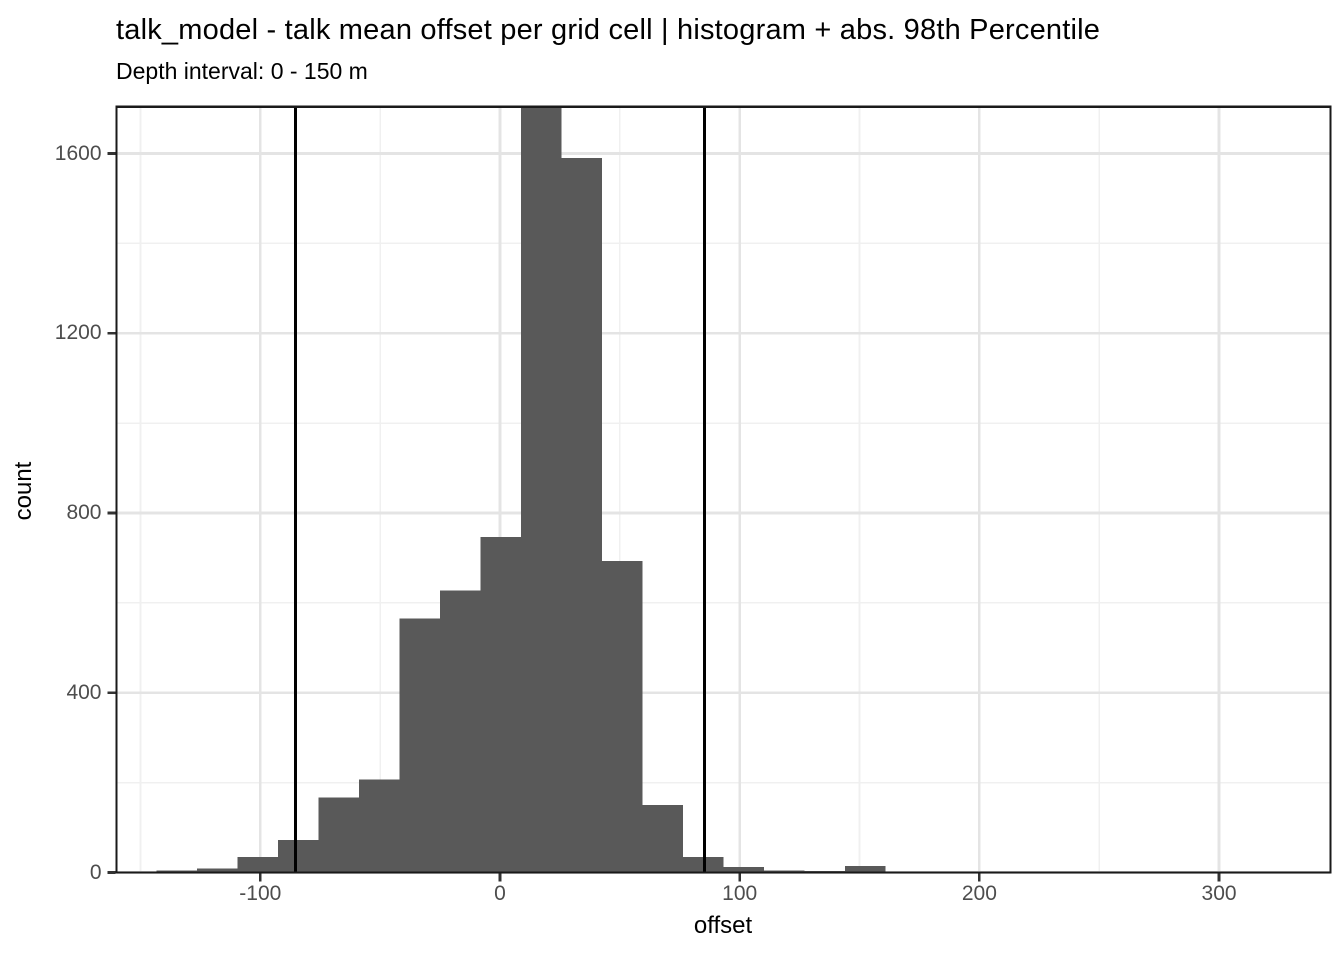  I want to click on y-tick-label: 1600, so click(78, 153).